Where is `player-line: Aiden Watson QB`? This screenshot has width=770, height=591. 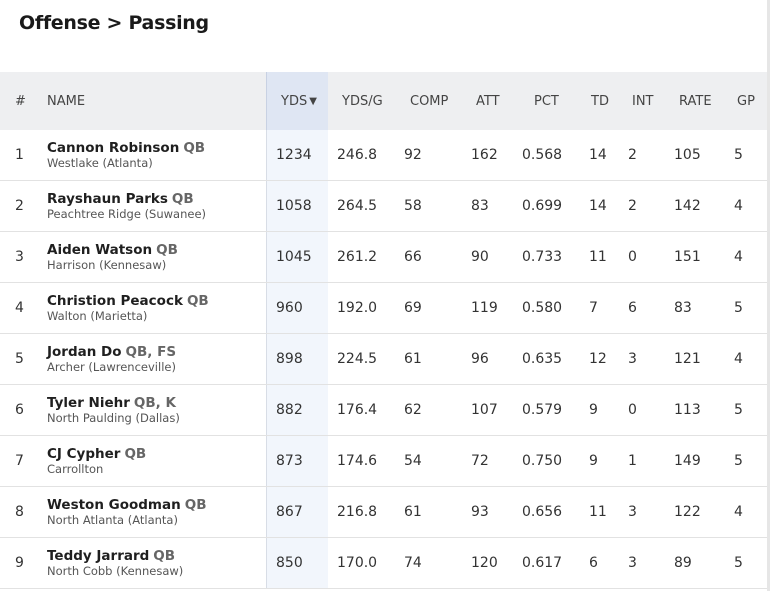 player-line: Aiden Watson QB is located at coordinates (112, 250).